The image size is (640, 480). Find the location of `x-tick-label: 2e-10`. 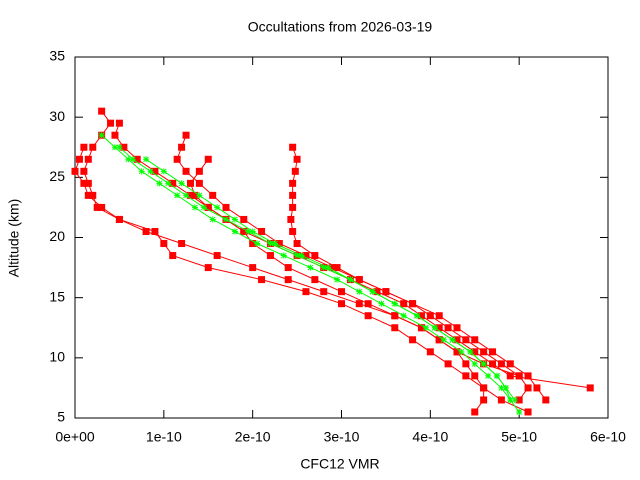

x-tick-label: 2e-10 is located at coordinates (253, 437).